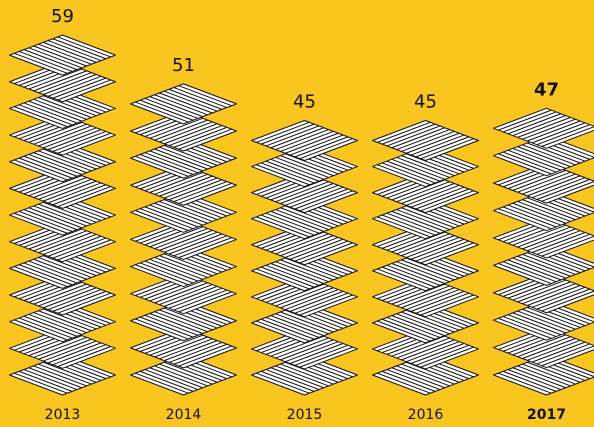  What do you see at coordinates (183, 65) in the screenshot?
I see `value-label: 51` at bounding box center [183, 65].